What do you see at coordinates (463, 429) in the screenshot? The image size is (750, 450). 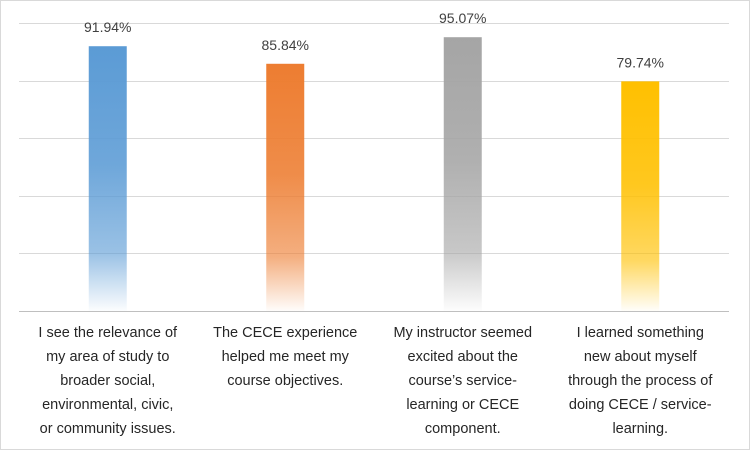 I see `category-label-line: component.` at bounding box center [463, 429].